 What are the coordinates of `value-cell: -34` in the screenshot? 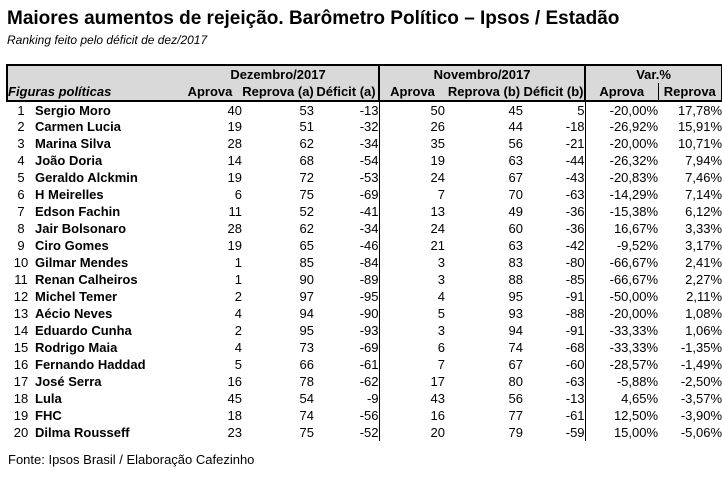 It's located at (347, 143).